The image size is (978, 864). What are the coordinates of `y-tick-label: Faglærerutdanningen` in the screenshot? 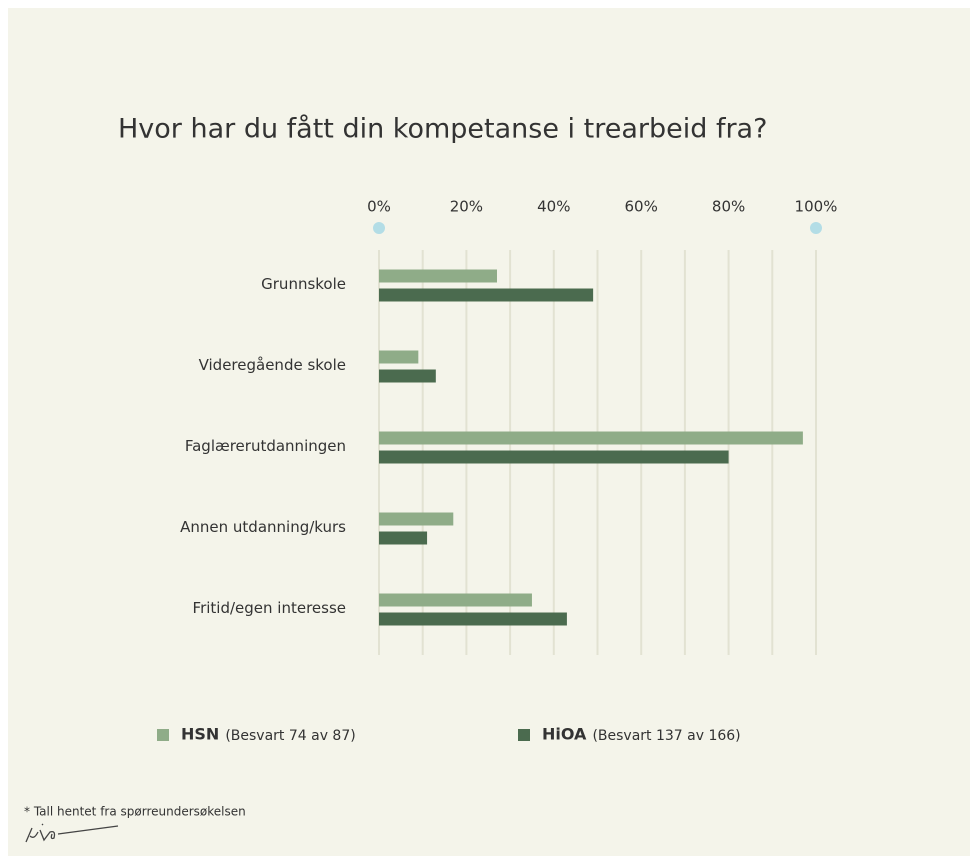 It's located at (265, 446).